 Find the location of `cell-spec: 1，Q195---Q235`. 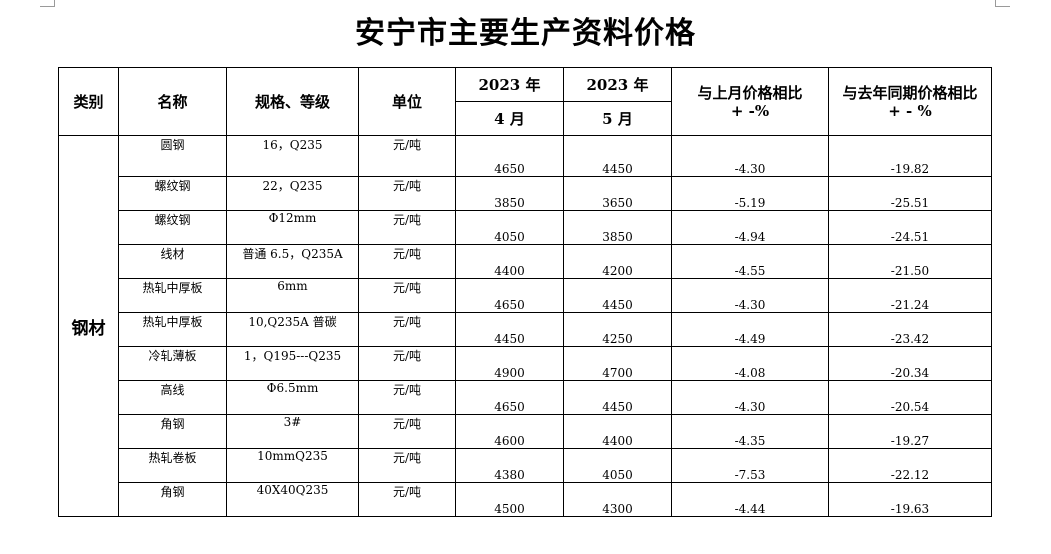

cell-spec: 1，Q195---Q235 is located at coordinates (292, 363).